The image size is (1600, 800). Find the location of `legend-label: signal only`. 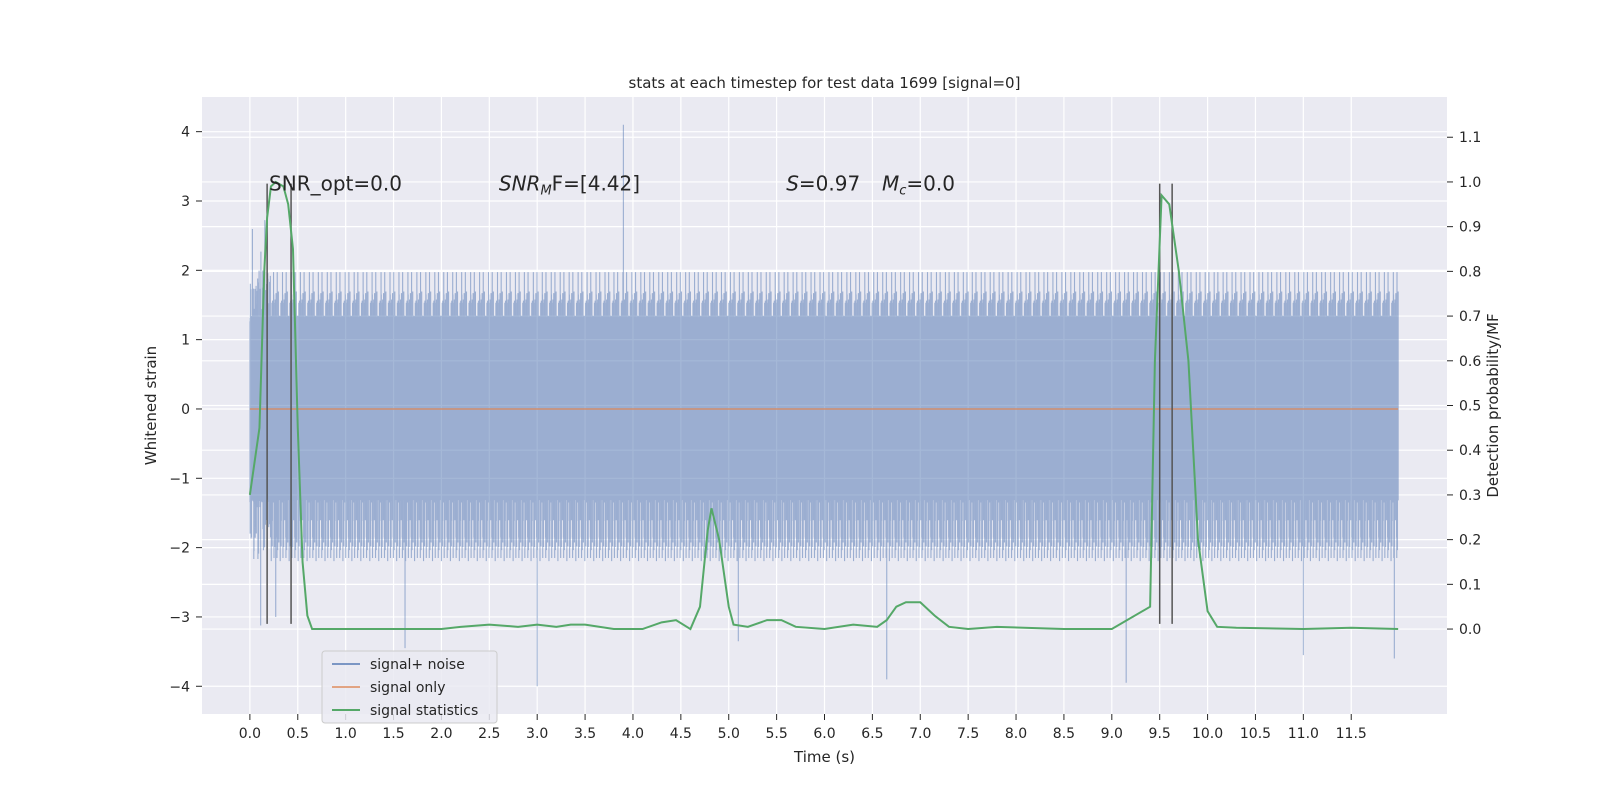

legend-label: signal only is located at coordinates (407, 688).